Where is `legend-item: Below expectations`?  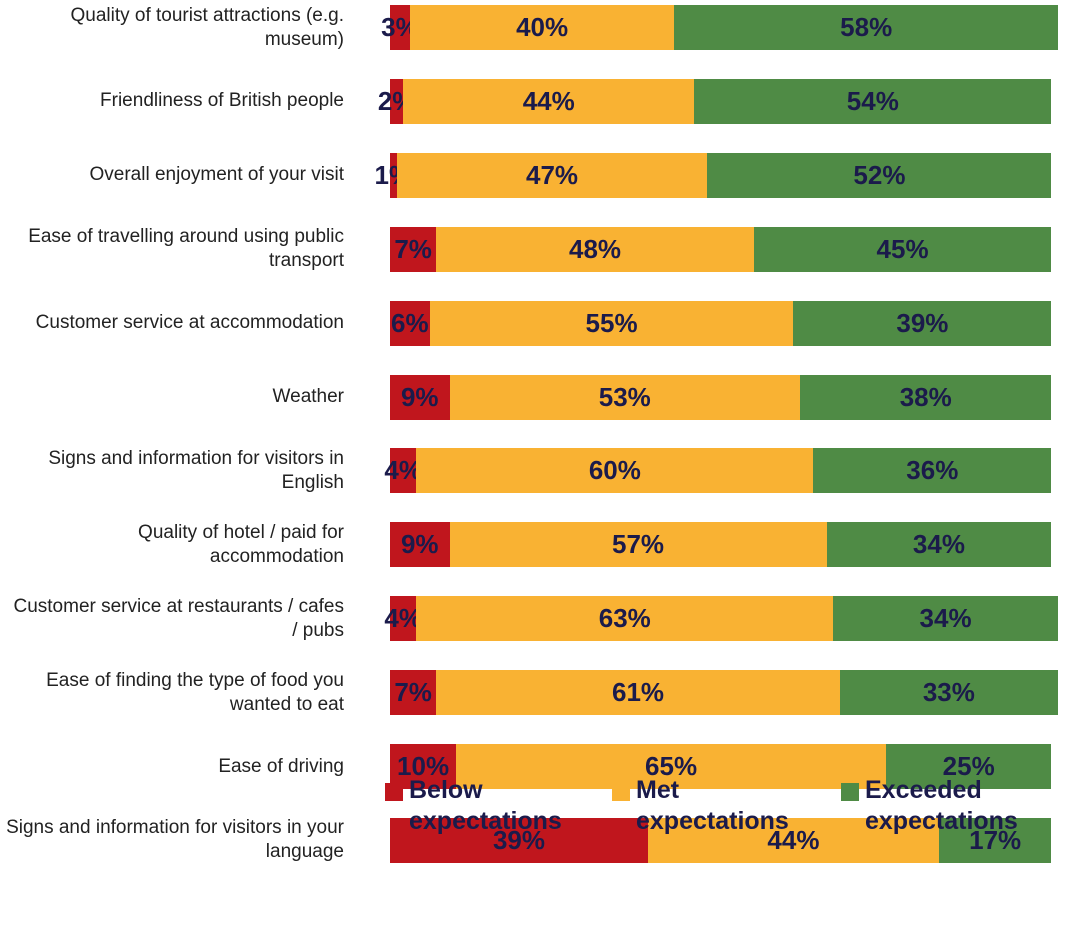
legend-item: Below expectations is located at coordinates (497, 806).